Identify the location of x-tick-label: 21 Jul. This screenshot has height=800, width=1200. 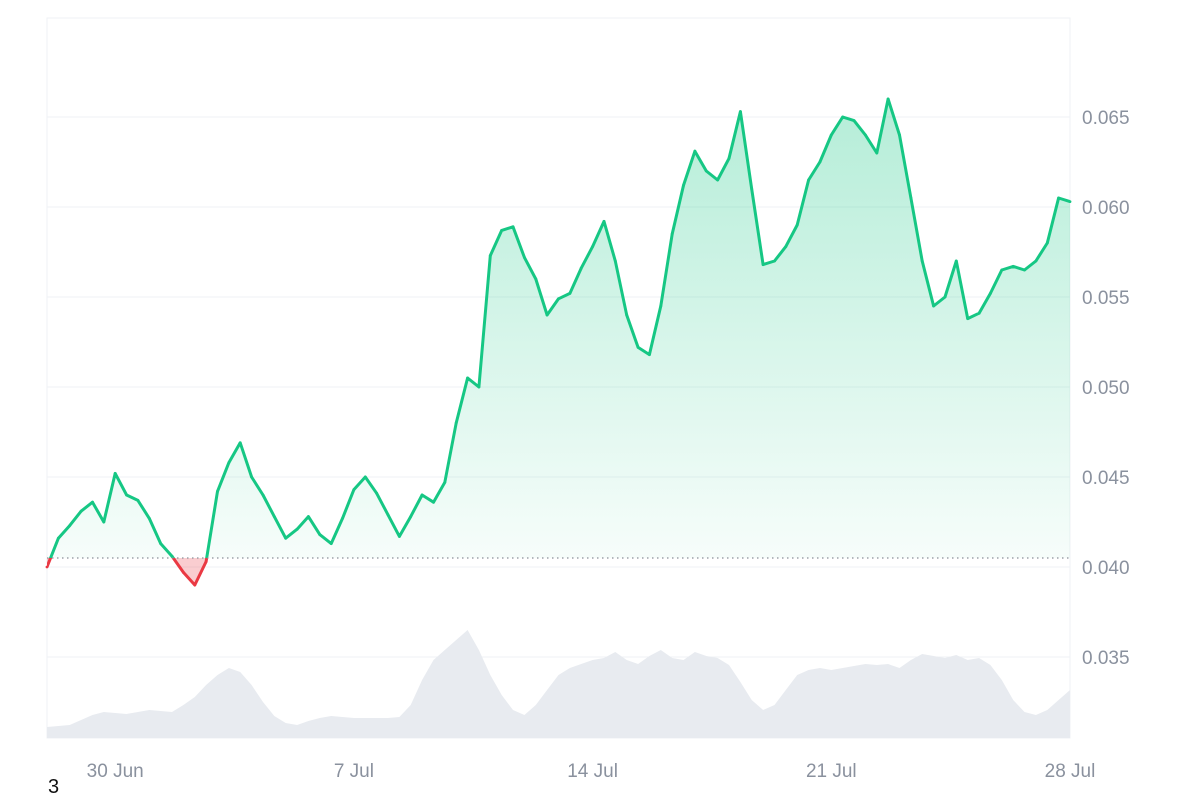
(831, 771).